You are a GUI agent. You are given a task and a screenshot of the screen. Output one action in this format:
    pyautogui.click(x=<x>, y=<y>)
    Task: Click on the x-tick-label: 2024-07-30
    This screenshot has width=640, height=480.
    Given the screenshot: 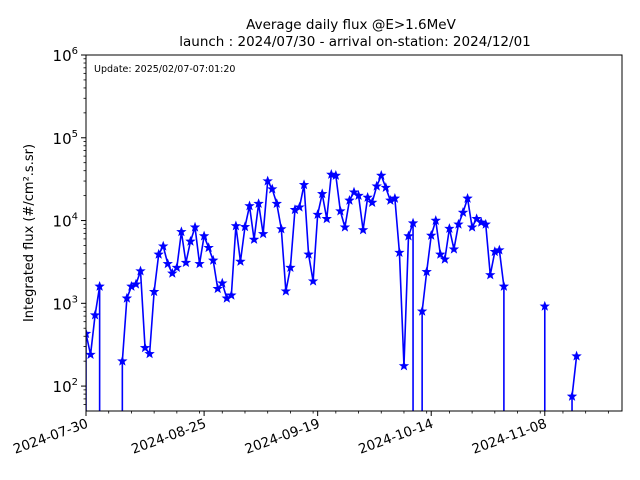 What is the action you would take?
    pyautogui.click(x=50, y=437)
    